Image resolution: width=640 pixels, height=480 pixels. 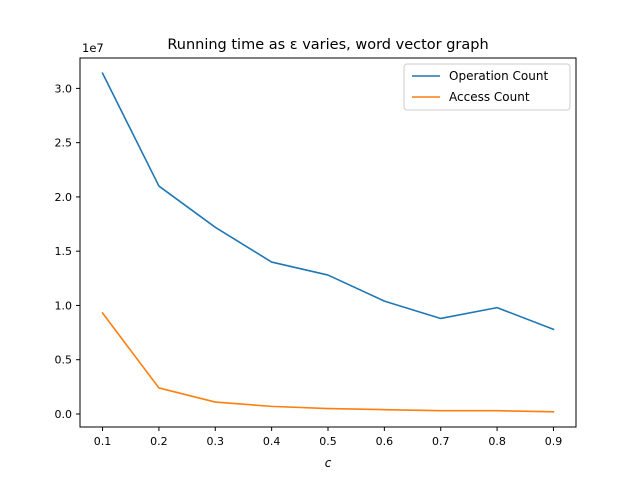 What do you see at coordinates (441, 441) in the screenshot?
I see `x-tick-label: 0.7` at bounding box center [441, 441].